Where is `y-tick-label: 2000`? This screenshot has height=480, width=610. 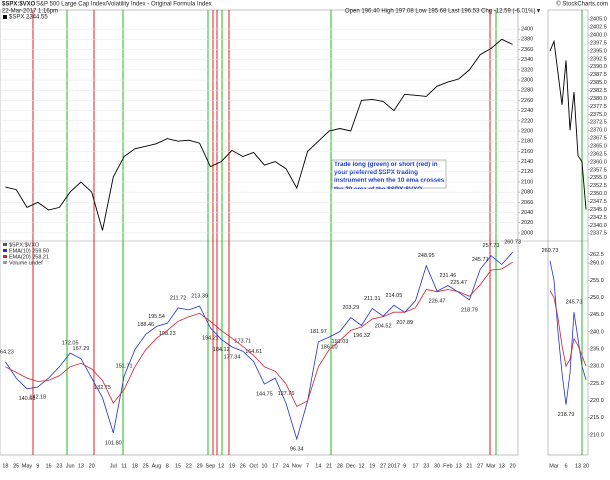
y-tick-label: 2000 is located at coordinates (527, 233).